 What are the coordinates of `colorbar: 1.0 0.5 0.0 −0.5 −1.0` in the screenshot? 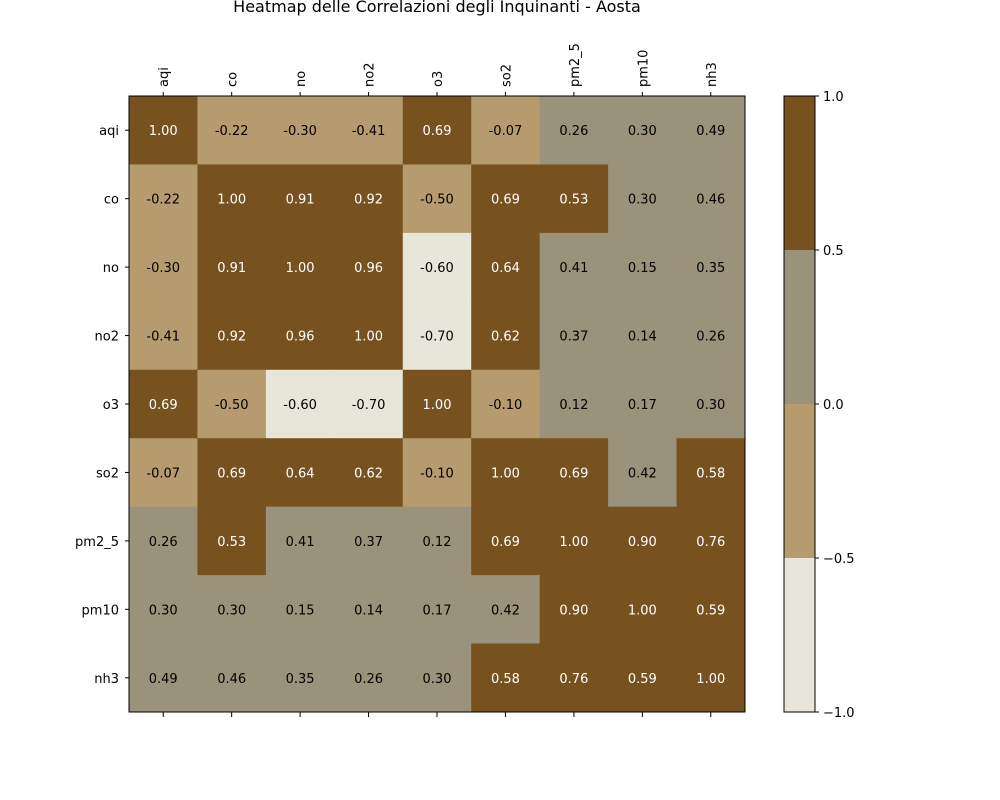 It's located at (819, 405).